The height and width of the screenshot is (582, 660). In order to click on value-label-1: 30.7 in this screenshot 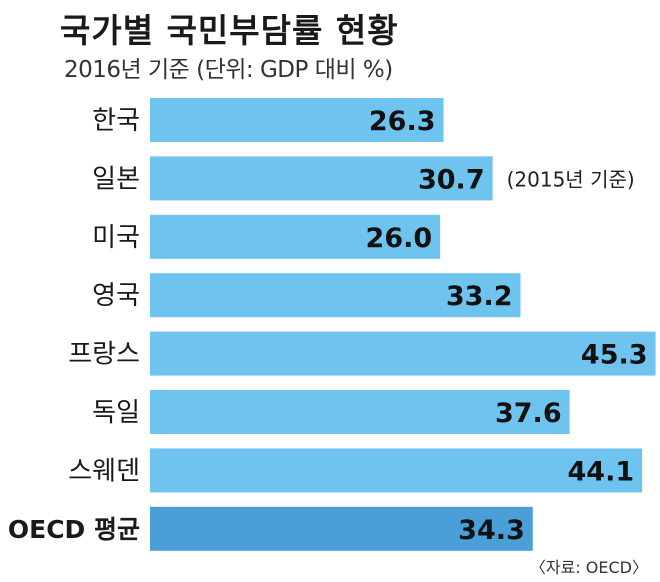, I will do `click(451, 179)`.